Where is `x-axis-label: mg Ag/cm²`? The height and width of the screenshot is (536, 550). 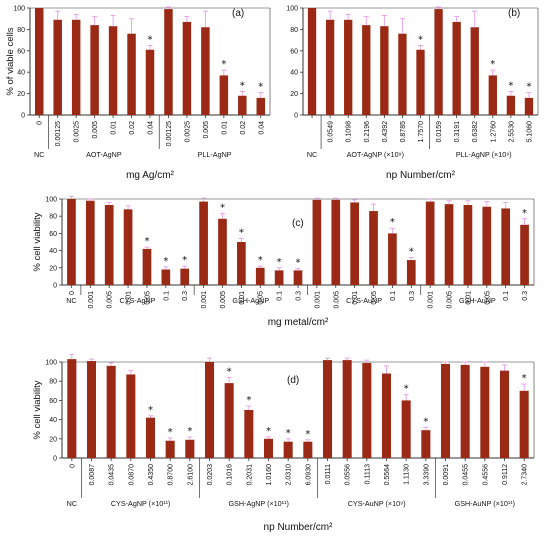
x-axis-label: mg Ag/cm² is located at coordinates (150, 175).